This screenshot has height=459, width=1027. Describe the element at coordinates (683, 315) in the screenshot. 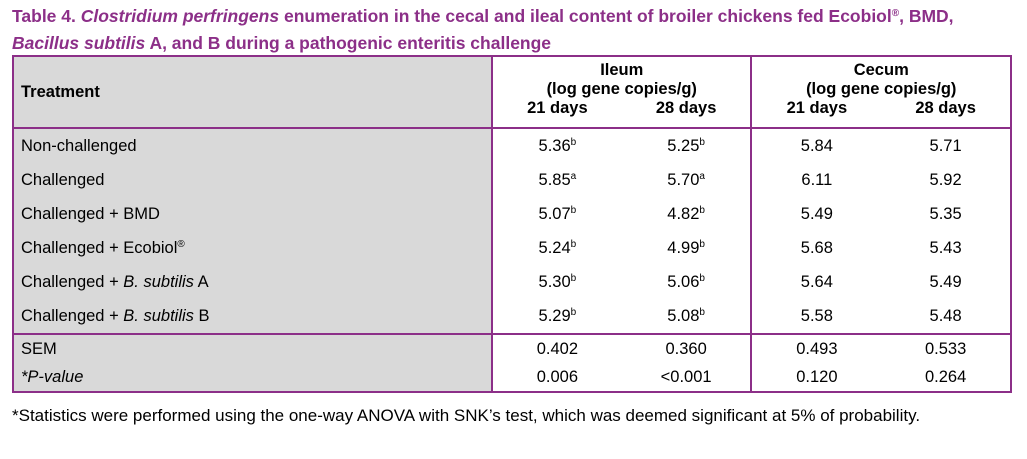

I see `value: 5.08` at that location.